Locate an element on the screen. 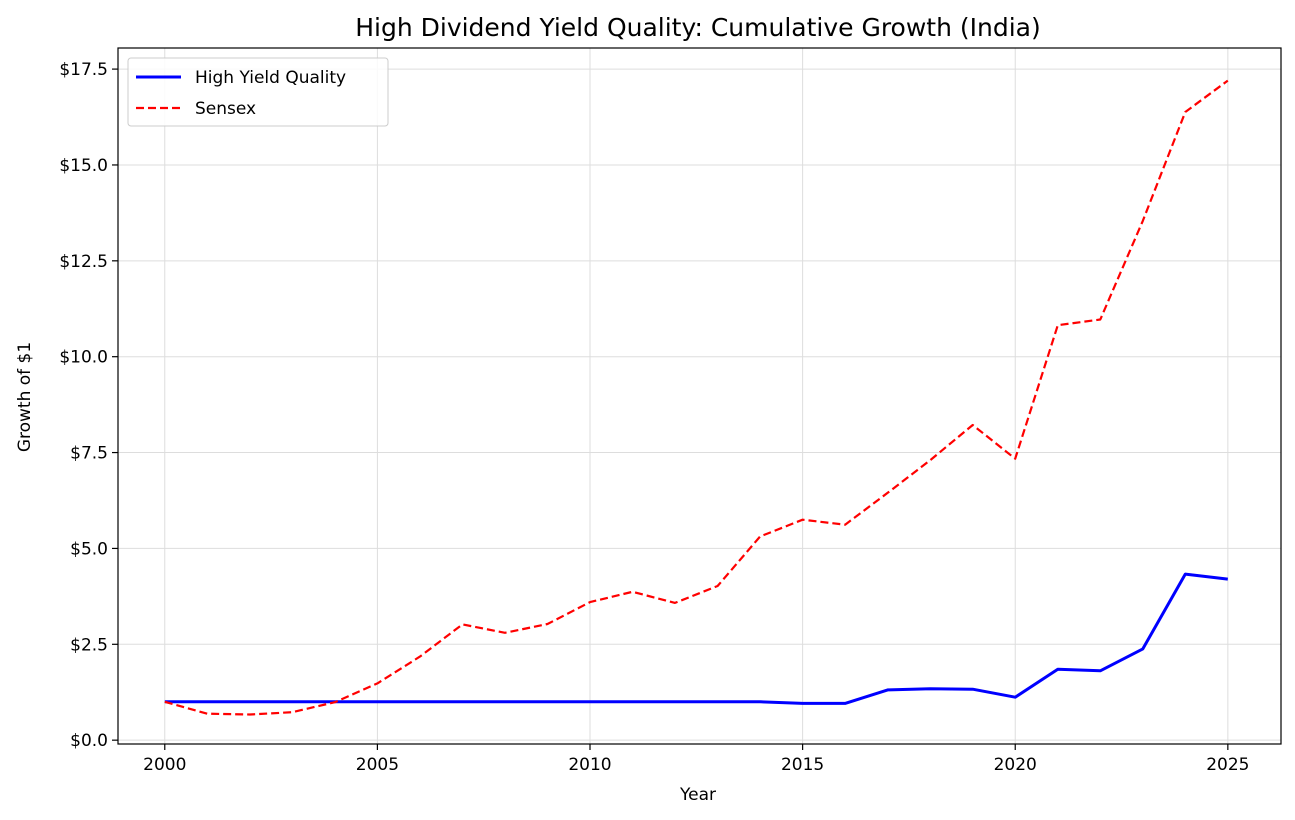 The height and width of the screenshot is (820, 1295). x-tick-label: 2015 is located at coordinates (802, 765).